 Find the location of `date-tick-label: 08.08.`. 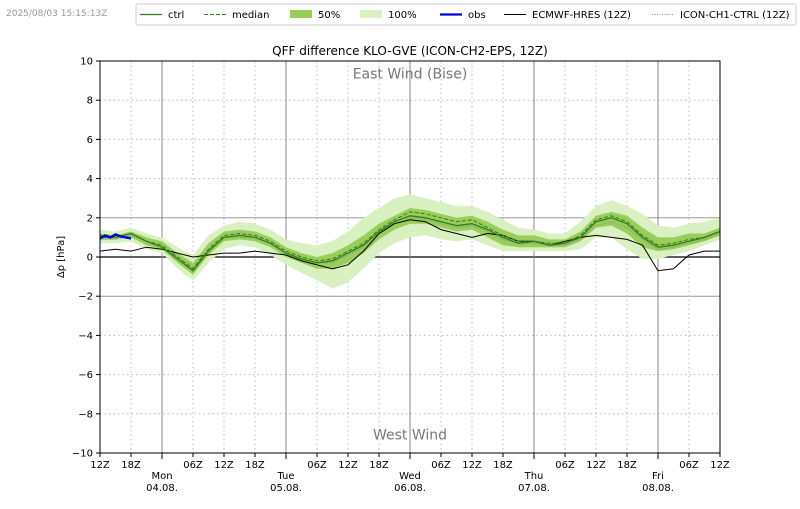

date-tick-label: 08.08. is located at coordinates (658, 488).